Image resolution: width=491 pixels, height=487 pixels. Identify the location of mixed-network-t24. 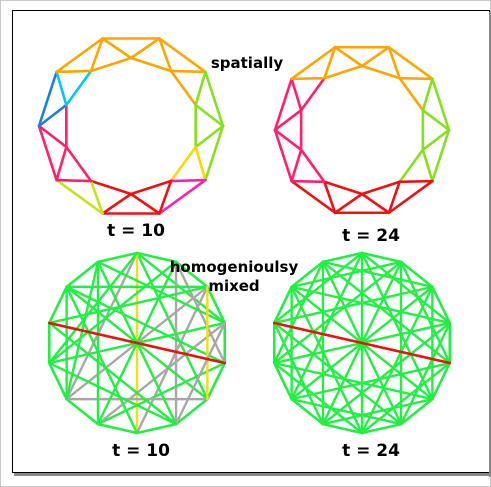
(362, 343).